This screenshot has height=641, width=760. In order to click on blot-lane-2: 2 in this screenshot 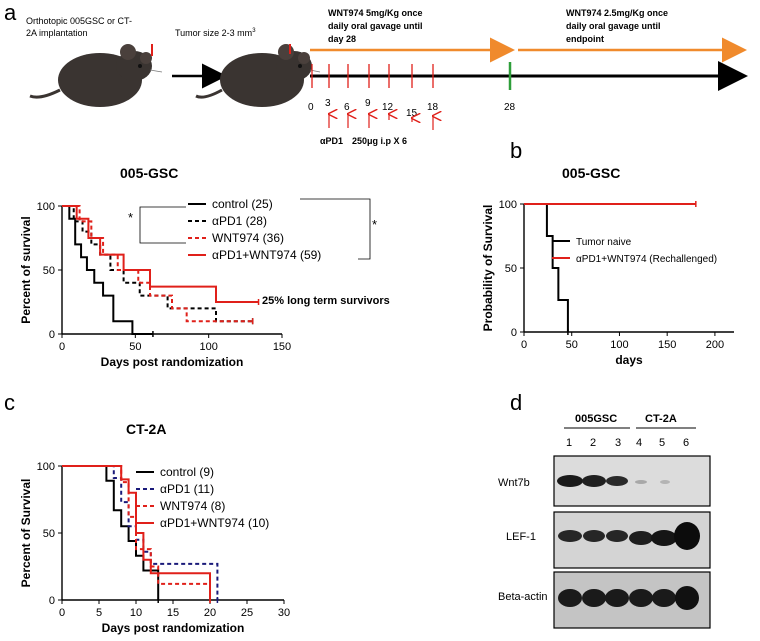, I will do `click(593, 443)`.